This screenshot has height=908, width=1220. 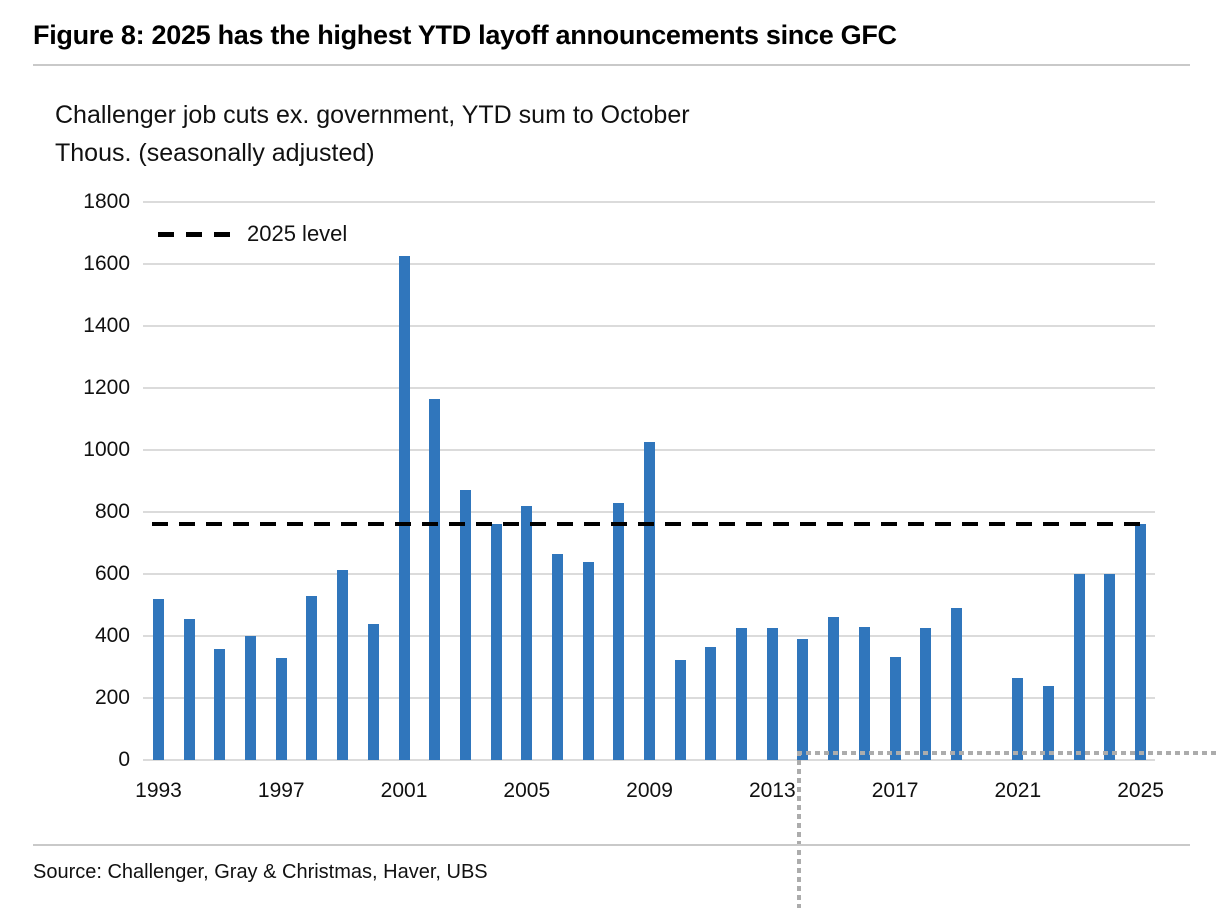 What do you see at coordinates (895, 790) in the screenshot?
I see `x-axis-tick-label-2017: 2017` at bounding box center [895, 790].